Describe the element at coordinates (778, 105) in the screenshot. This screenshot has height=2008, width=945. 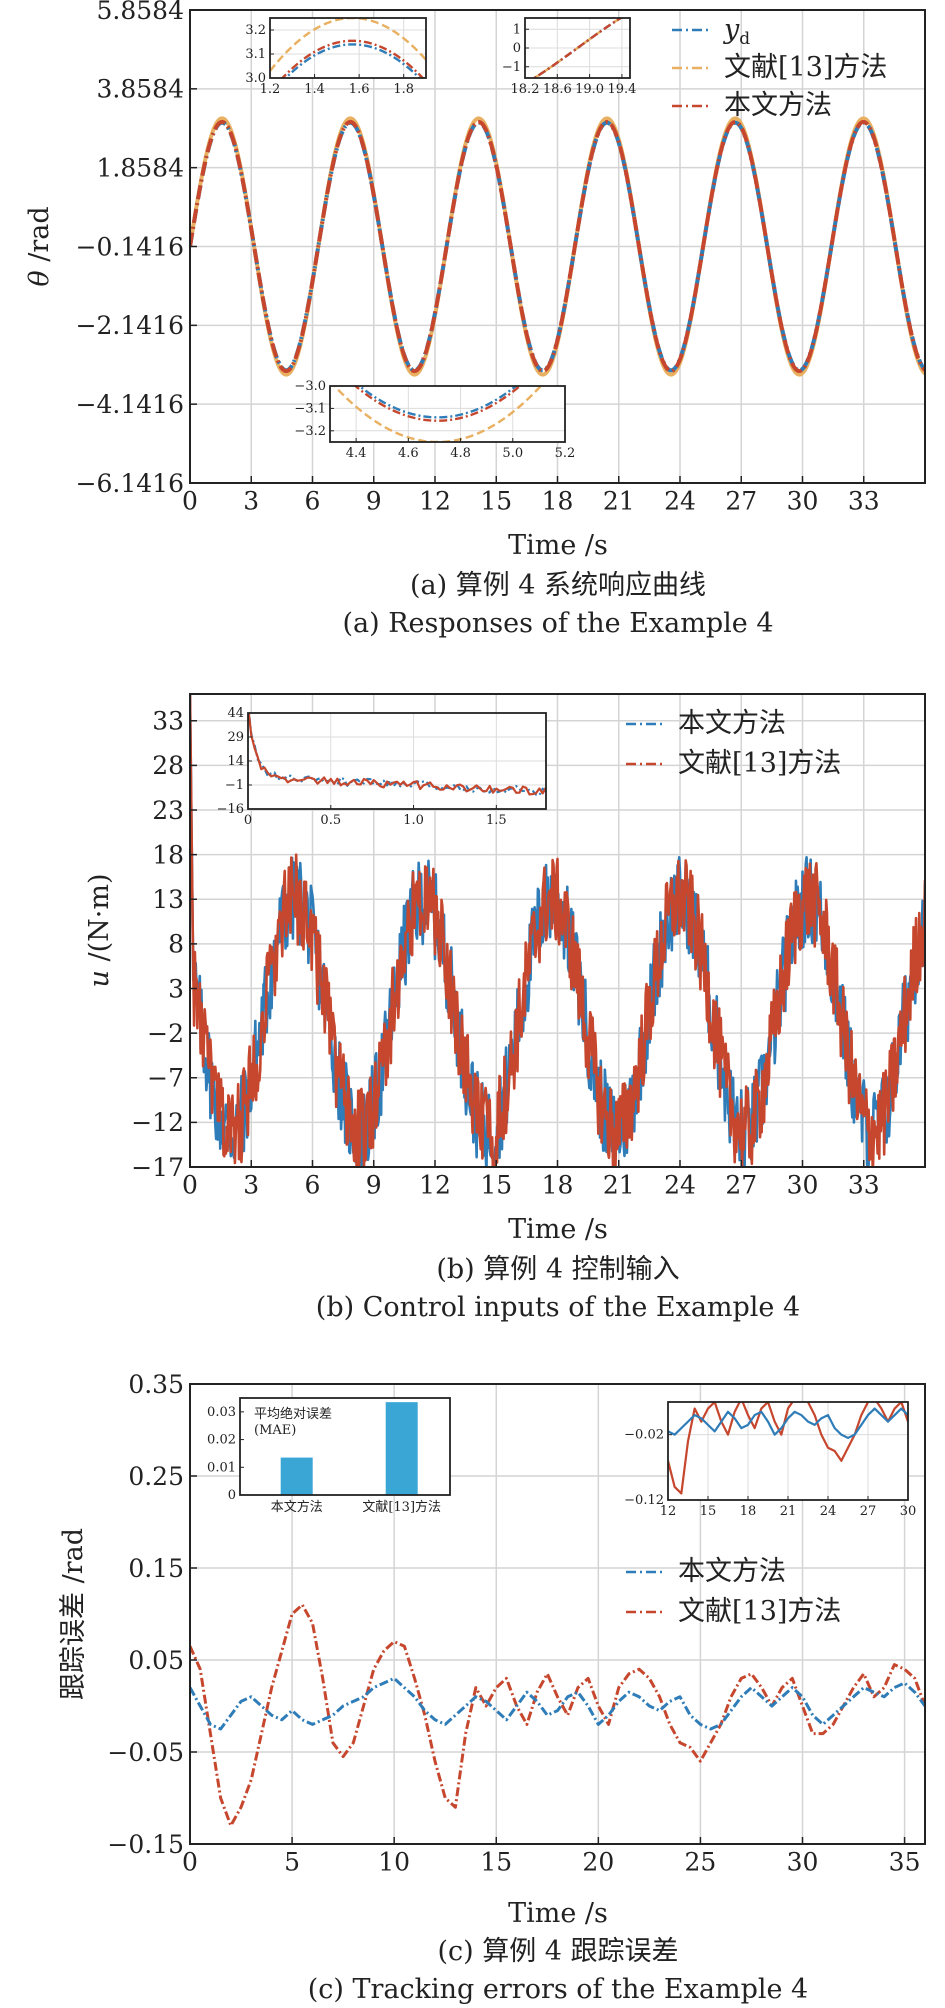
I see `panel-a-legend-label: 本文方法` at that location.